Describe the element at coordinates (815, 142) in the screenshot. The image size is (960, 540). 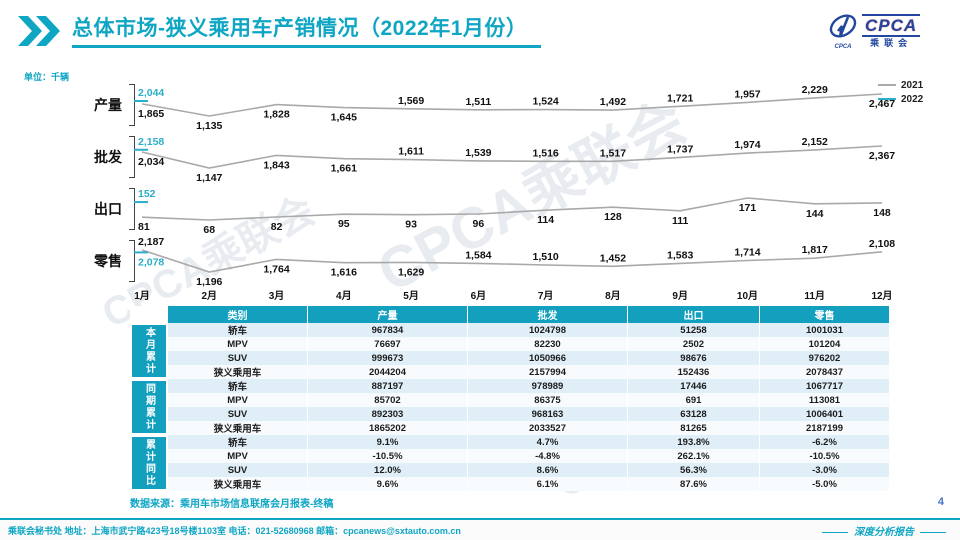
I see `svg-text: 2,152` at that location.